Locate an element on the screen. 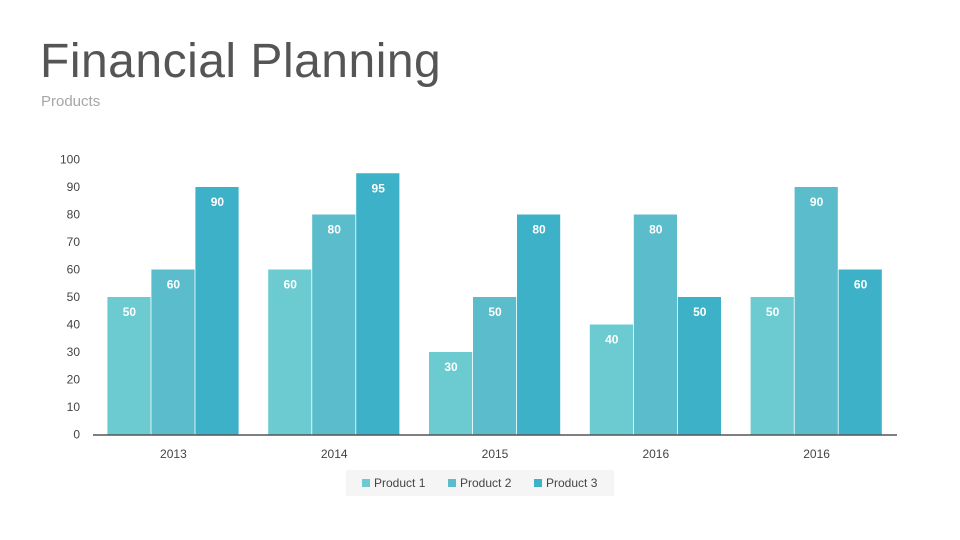 The image size is (960, 540). page-subtitle: Products is located at coordinates (71, 101).